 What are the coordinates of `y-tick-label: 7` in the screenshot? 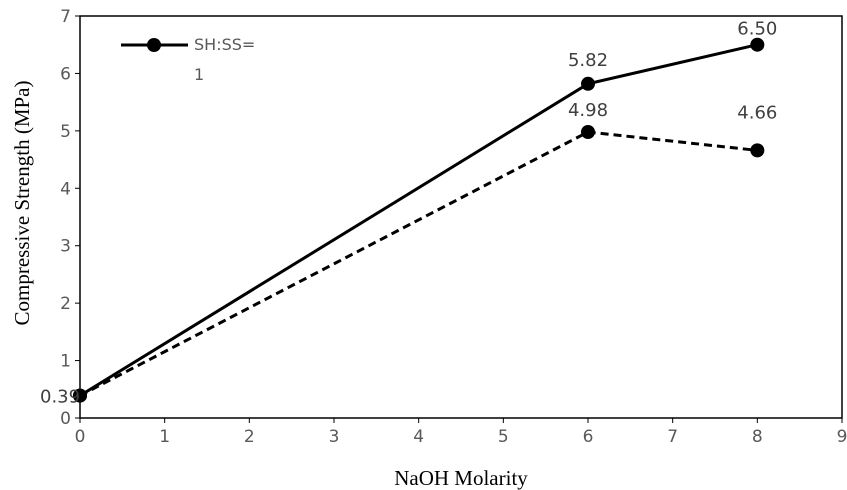 It's located at (65, 17).